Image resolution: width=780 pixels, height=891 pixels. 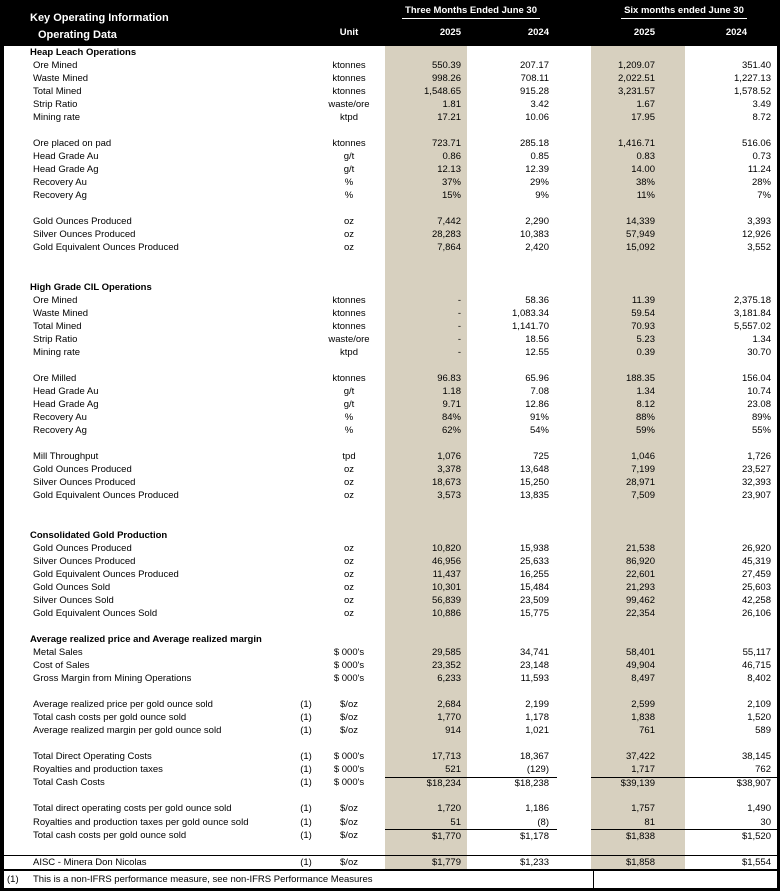 I want to click on value-3m-2025: 10,886, so click(x=446, y=613).